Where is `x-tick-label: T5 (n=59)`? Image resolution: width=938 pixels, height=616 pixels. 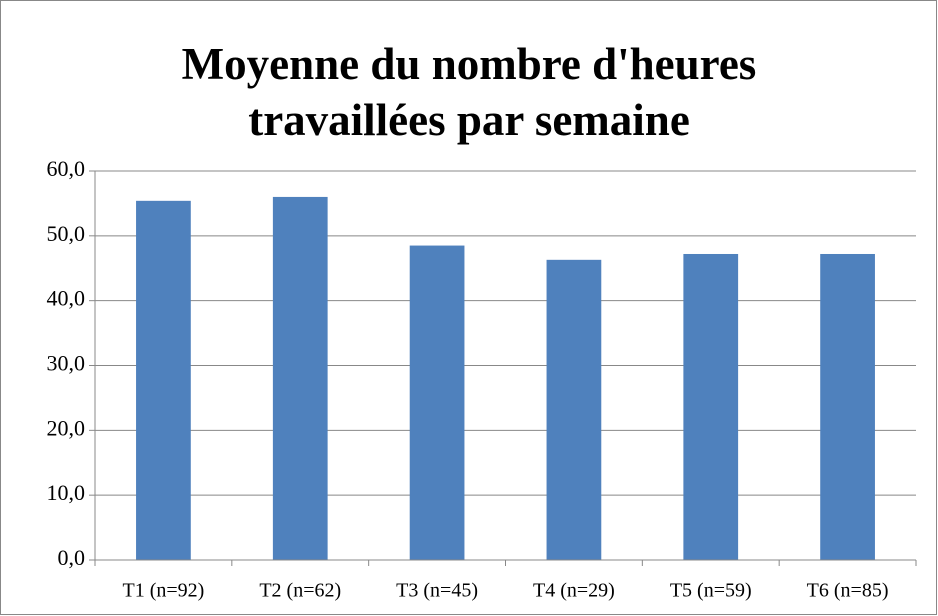
x-tick-label: T5 (n=59) is located at coordinates (711, 591).